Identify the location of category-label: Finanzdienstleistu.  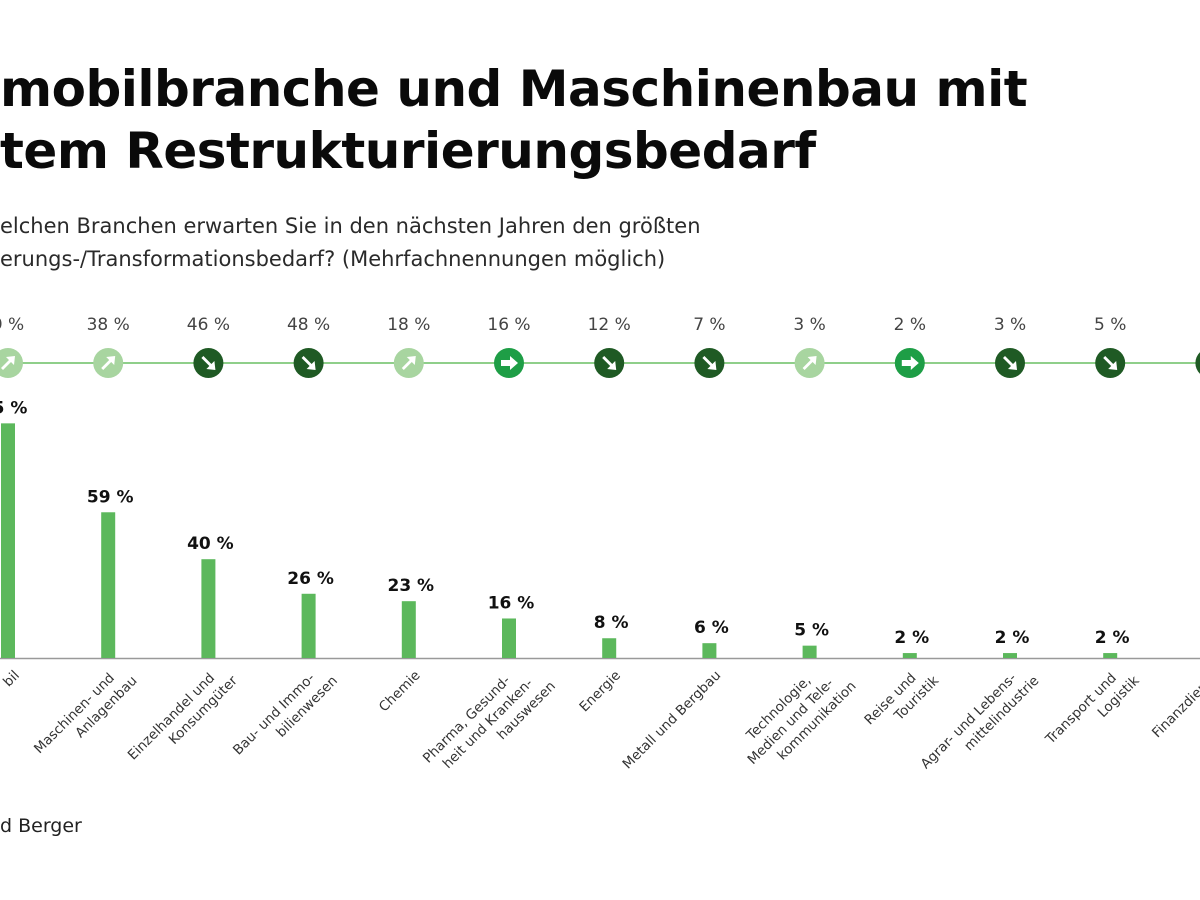
(1174, 707).